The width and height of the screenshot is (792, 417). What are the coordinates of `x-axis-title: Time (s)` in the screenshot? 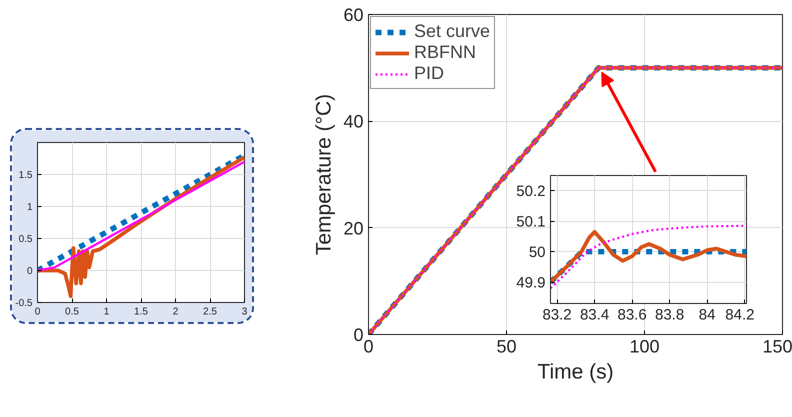 It's located at (575, 372).